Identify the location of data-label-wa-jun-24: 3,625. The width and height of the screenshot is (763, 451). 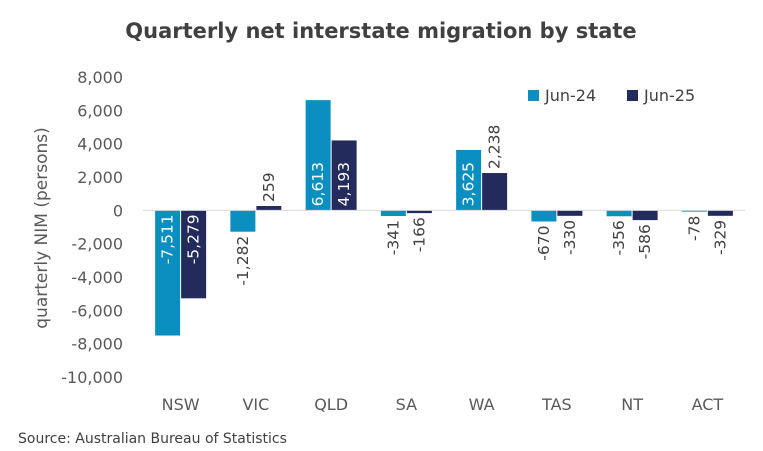
(469, 184).